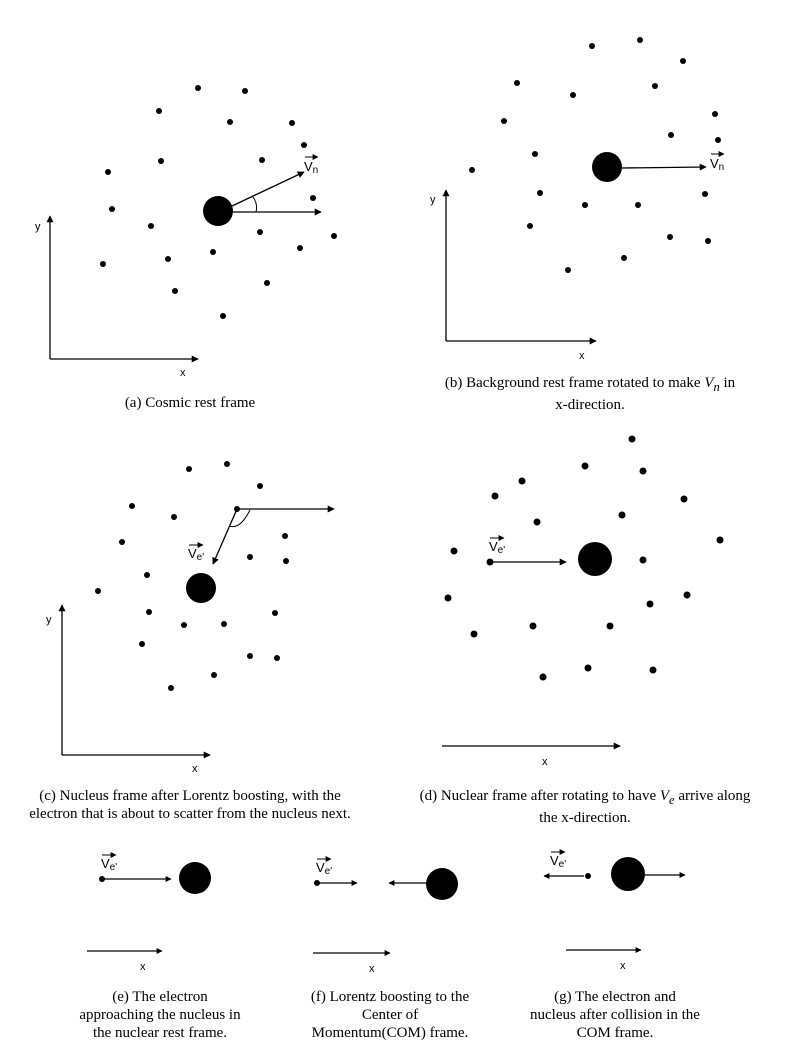 The image size is (789, 1060). What do you see at coordinates (433, 200) in the screenshot?
I see `panel-b-y-label: y` at bounding box center [433, 200].